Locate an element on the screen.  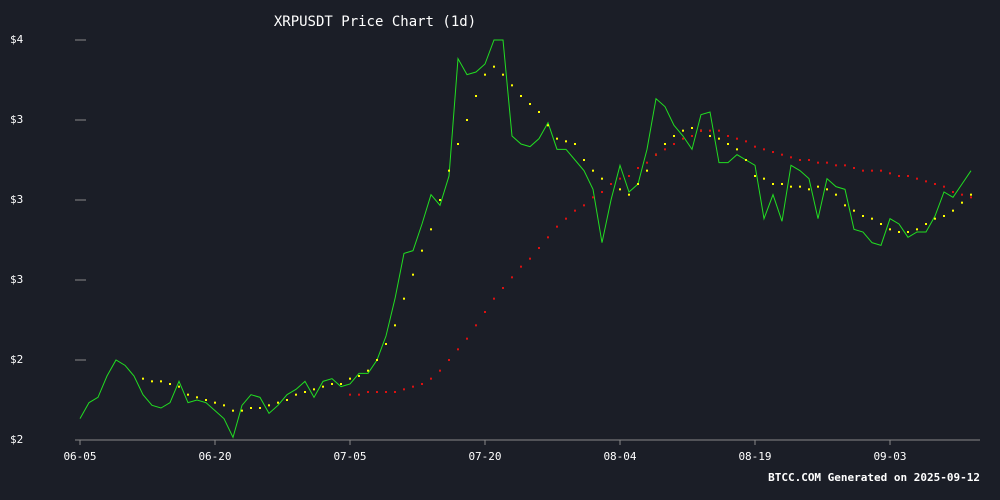
x-tick-label: 08-19 is located at coordinates (754, 456).